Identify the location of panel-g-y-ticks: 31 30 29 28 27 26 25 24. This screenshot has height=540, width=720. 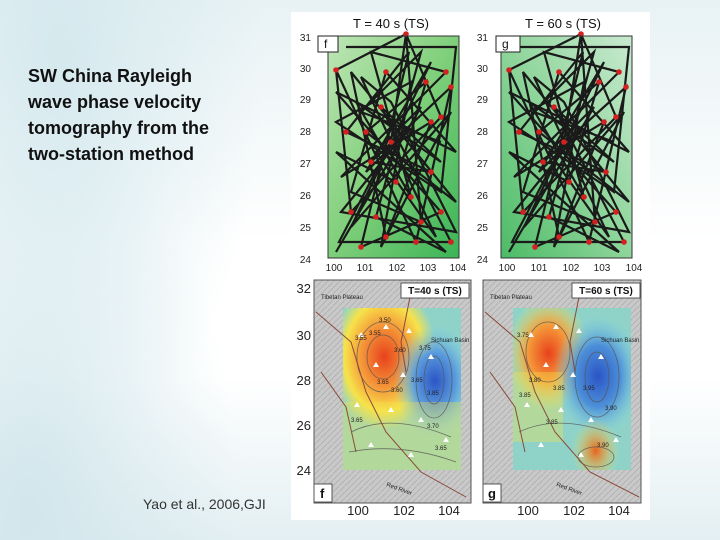
(483, 149).